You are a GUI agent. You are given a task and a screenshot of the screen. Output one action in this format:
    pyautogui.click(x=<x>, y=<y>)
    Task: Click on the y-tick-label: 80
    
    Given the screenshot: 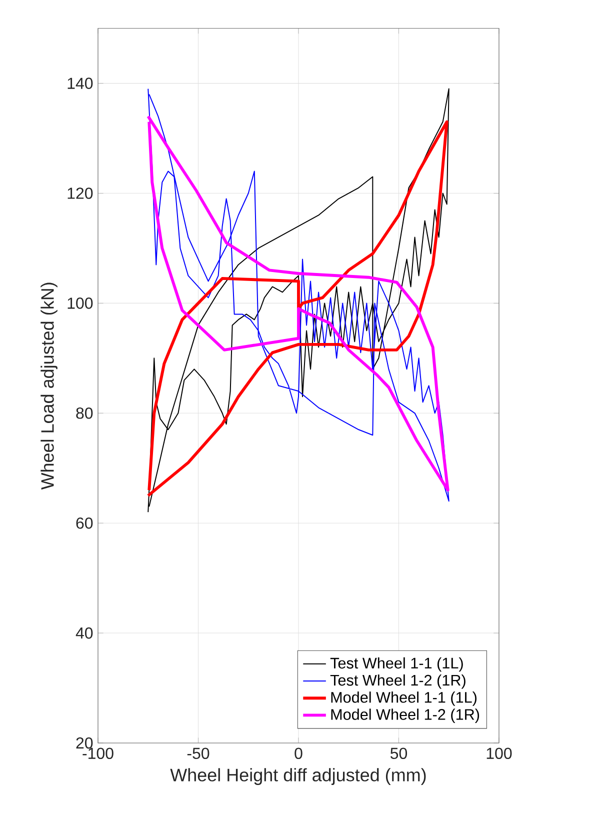 What is the action you would take?
    pyautogui.click(x=84, y=413)
    